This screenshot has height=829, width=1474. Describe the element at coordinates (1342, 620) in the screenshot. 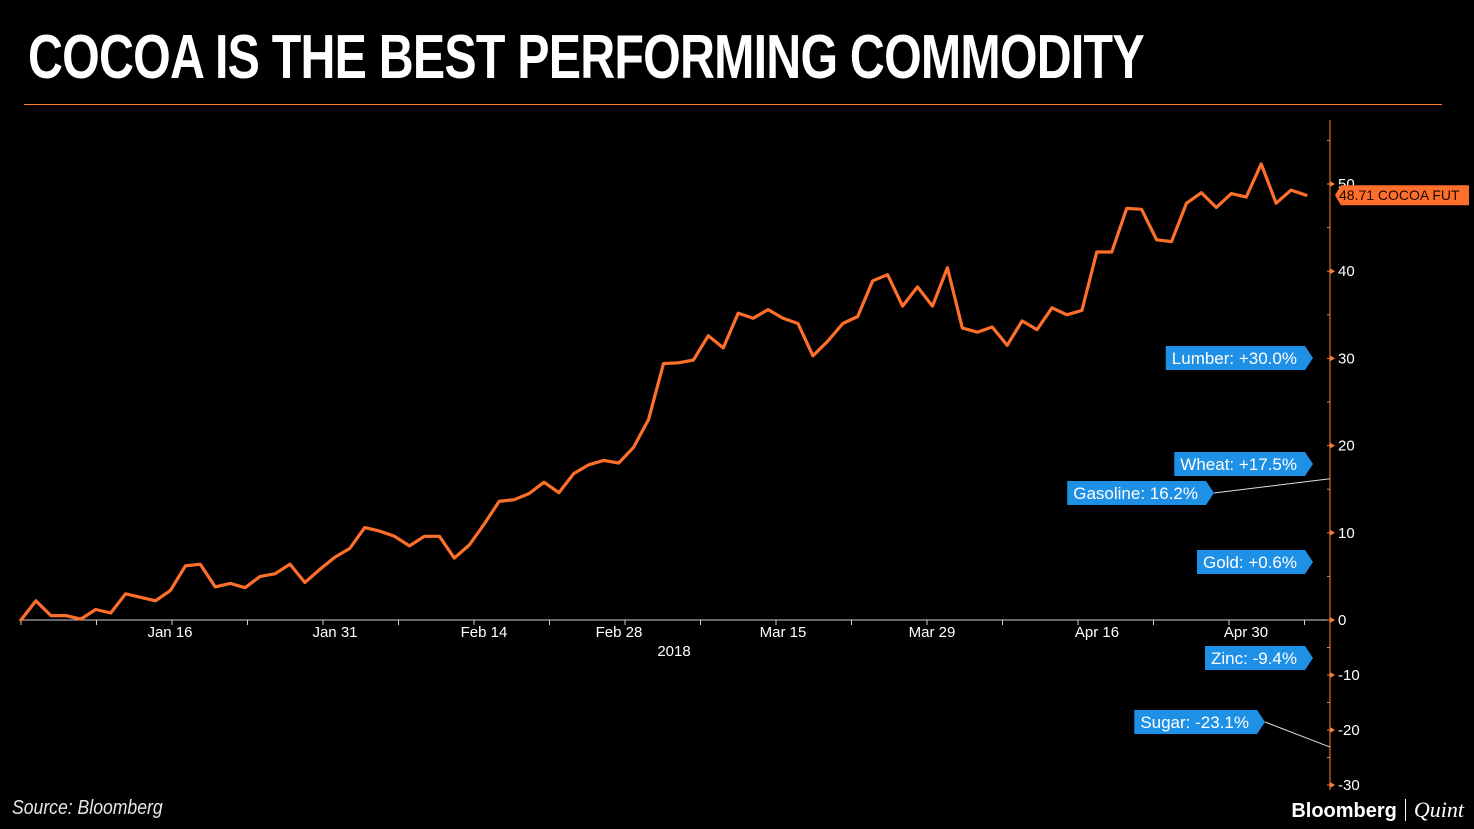

I see `y-tick-label: 0` at that location.